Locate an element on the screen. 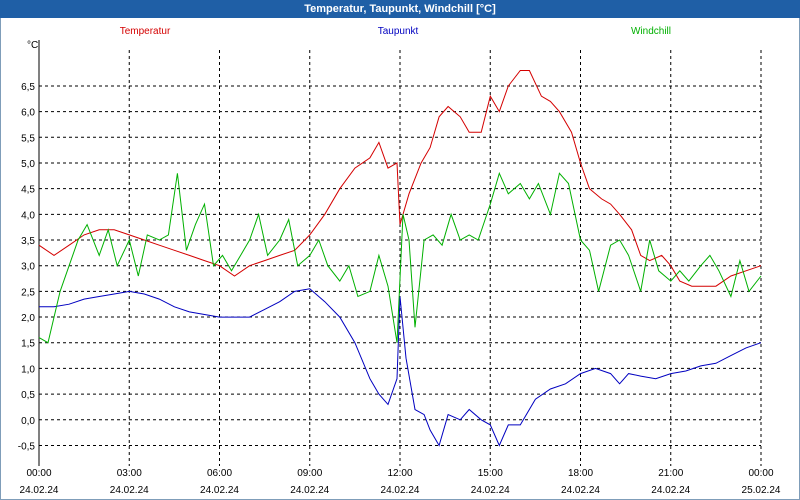 The image size is (800, 500). legend-windchill: Windchill is located at coordinates (651, 31).